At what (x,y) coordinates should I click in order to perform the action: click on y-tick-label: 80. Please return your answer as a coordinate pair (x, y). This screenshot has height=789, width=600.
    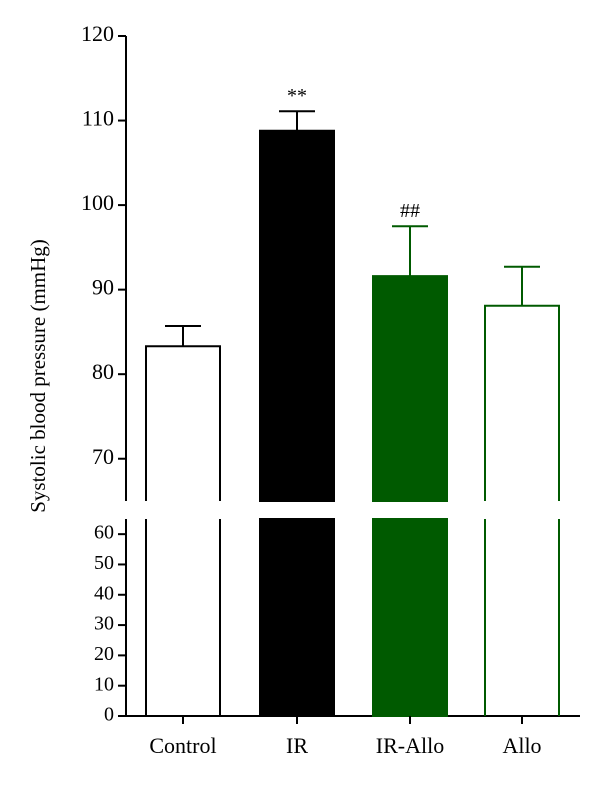
    Looking at the image, I should click on (103, 371).